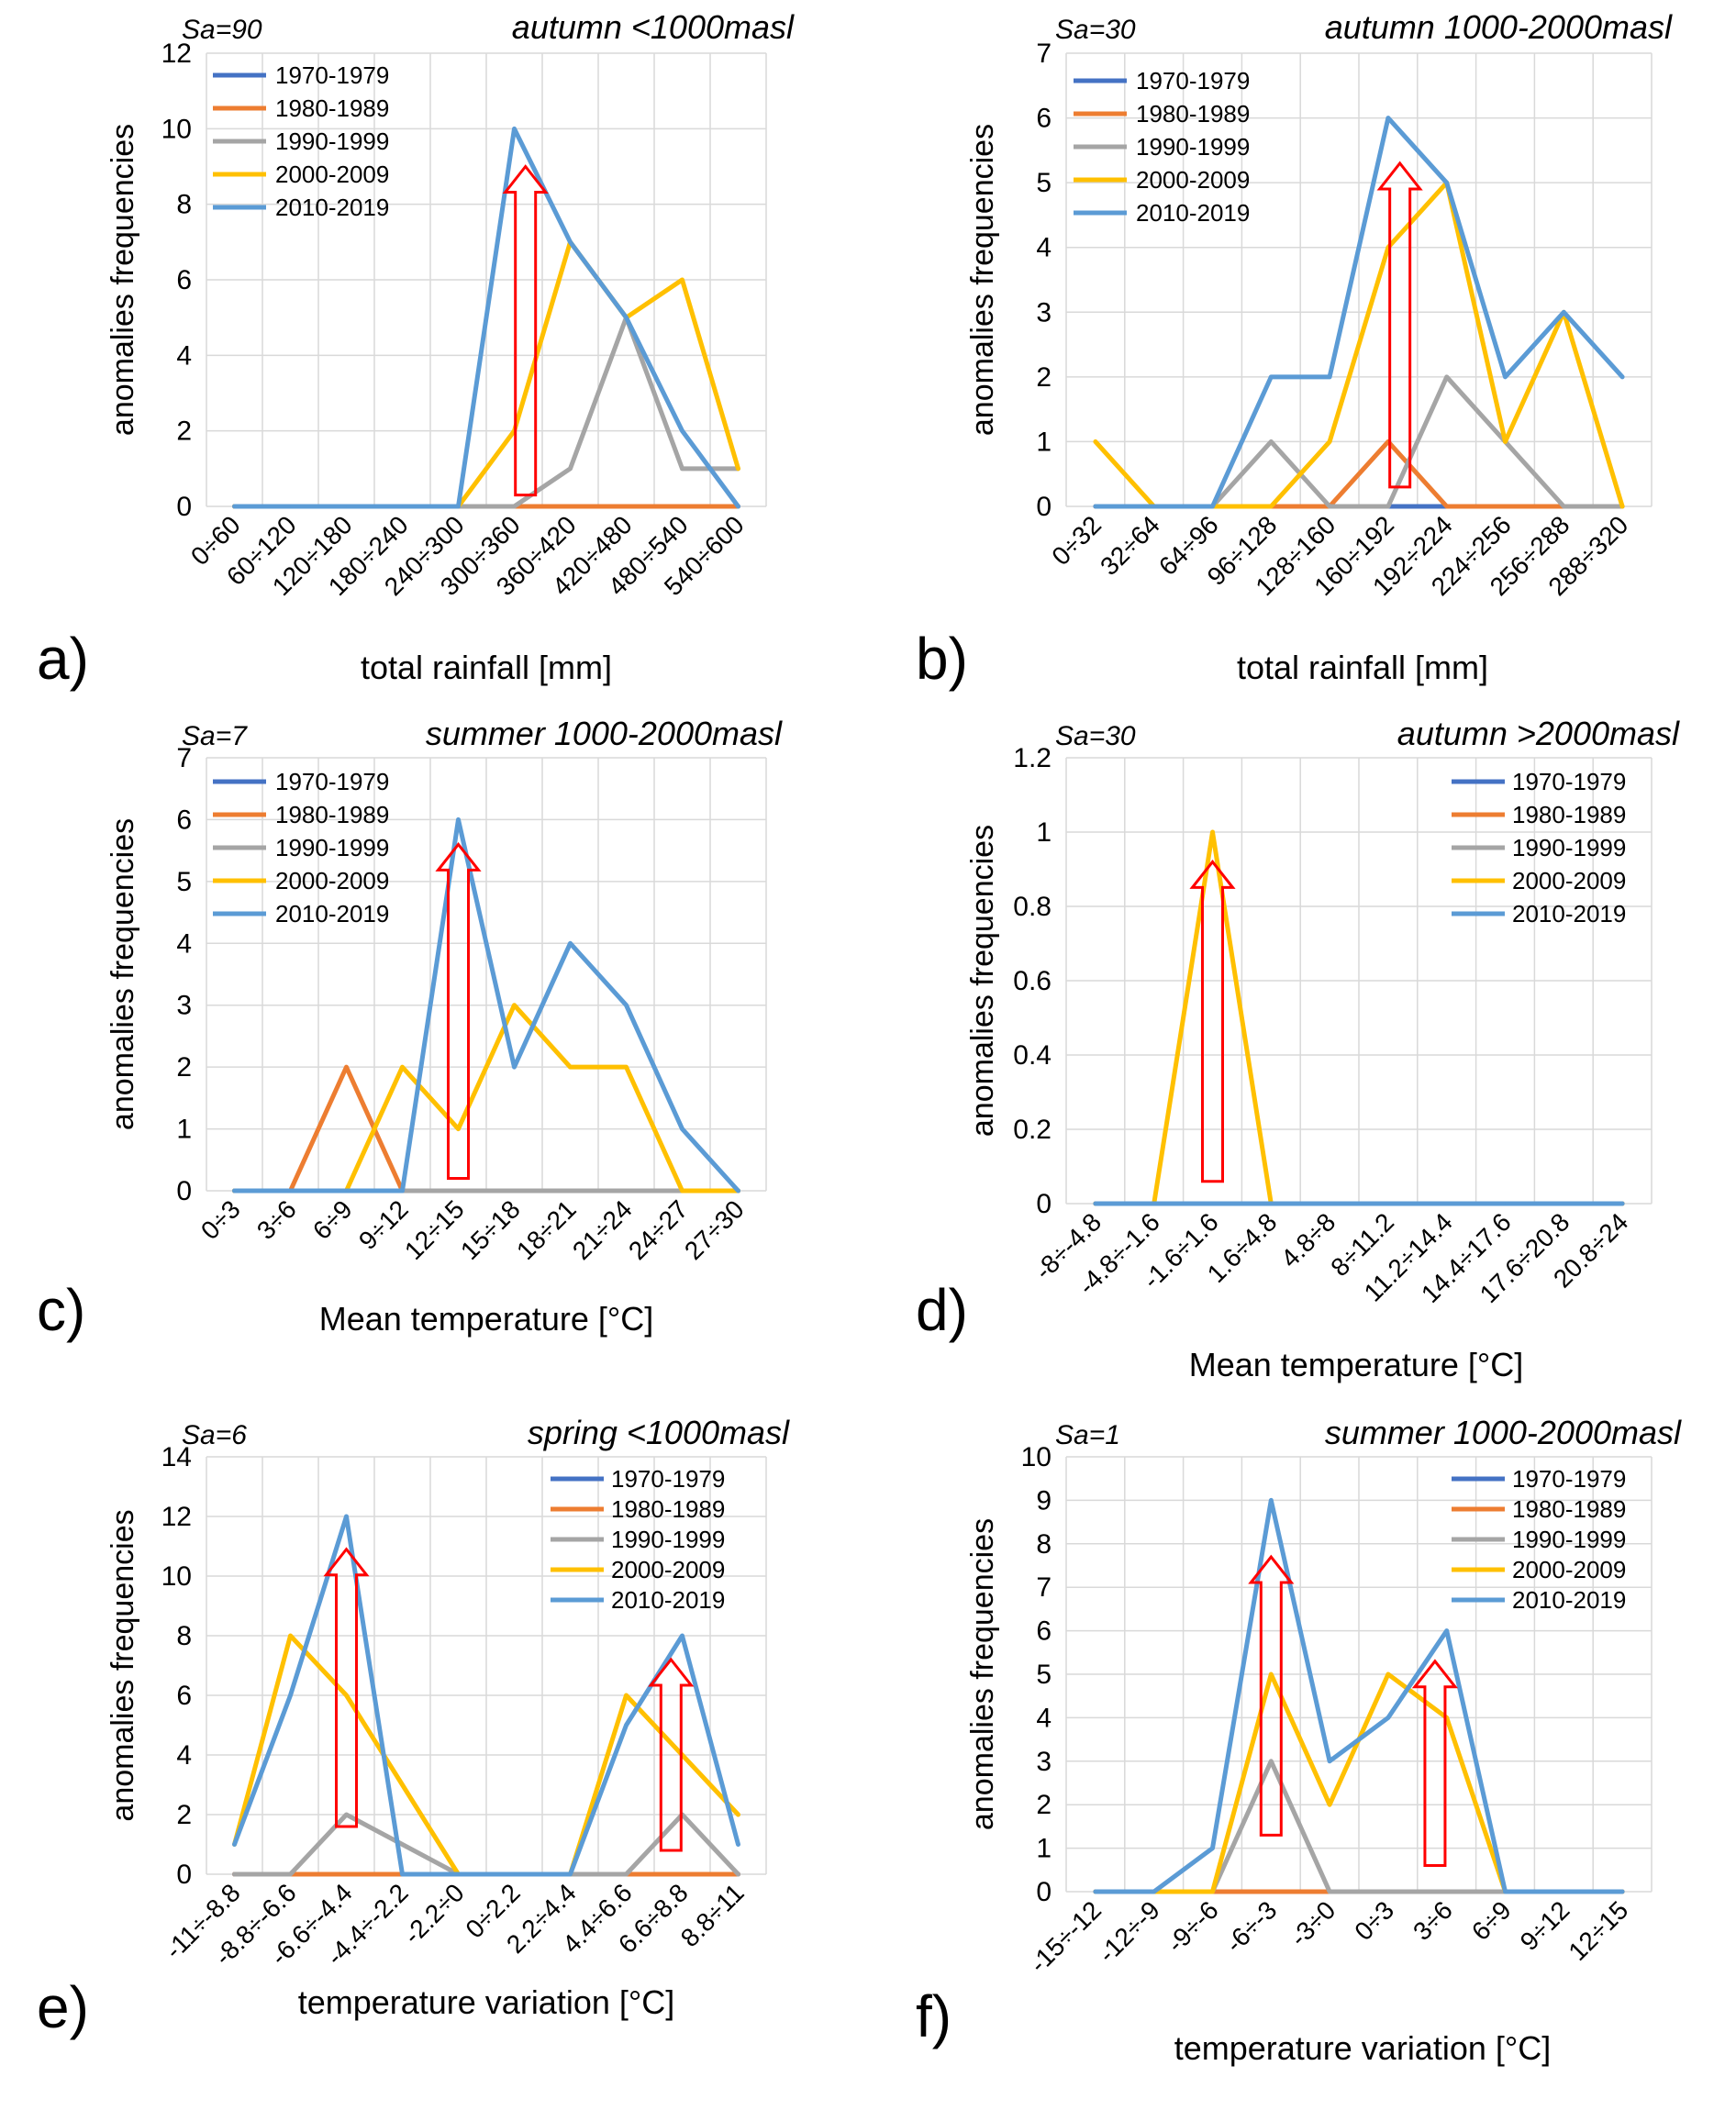 This screenshot has width=1736, height=2110. Describe the element at coordinates (1433, 1920) in the screenshot. I see `x-tick-label: 3÷6` at that location.